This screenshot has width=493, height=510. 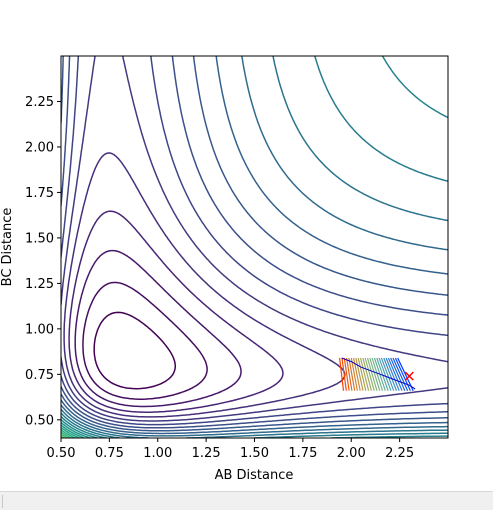 What do you see at coordinates (246, 500) in the screenshot?
I see `status-bar` at bounding box center [246, 500].